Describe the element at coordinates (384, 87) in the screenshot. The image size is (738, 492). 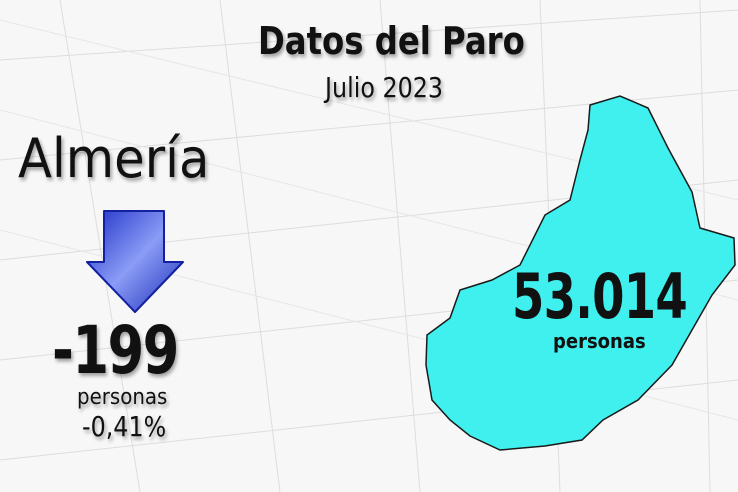
I see `page-subtitle: Julio 2023` at that location.